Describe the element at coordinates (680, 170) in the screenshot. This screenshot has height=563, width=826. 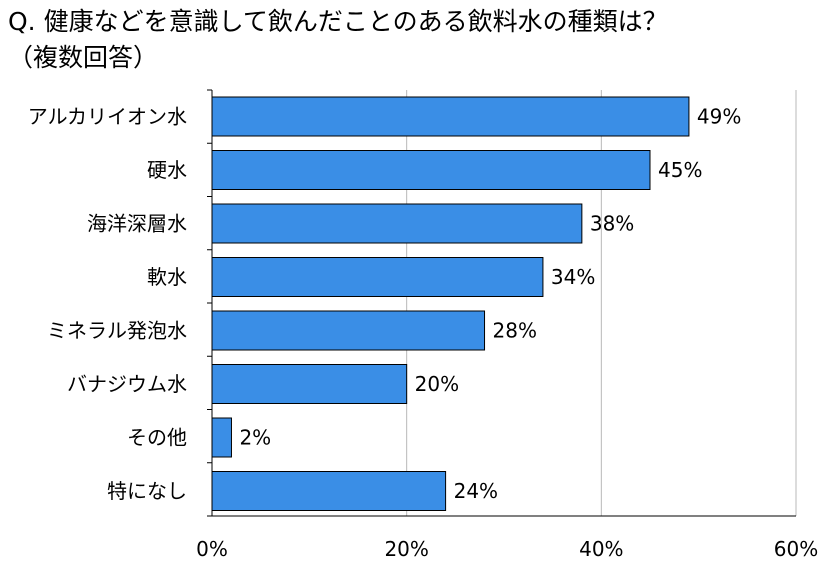
I see `value-label: 45%` at that location.